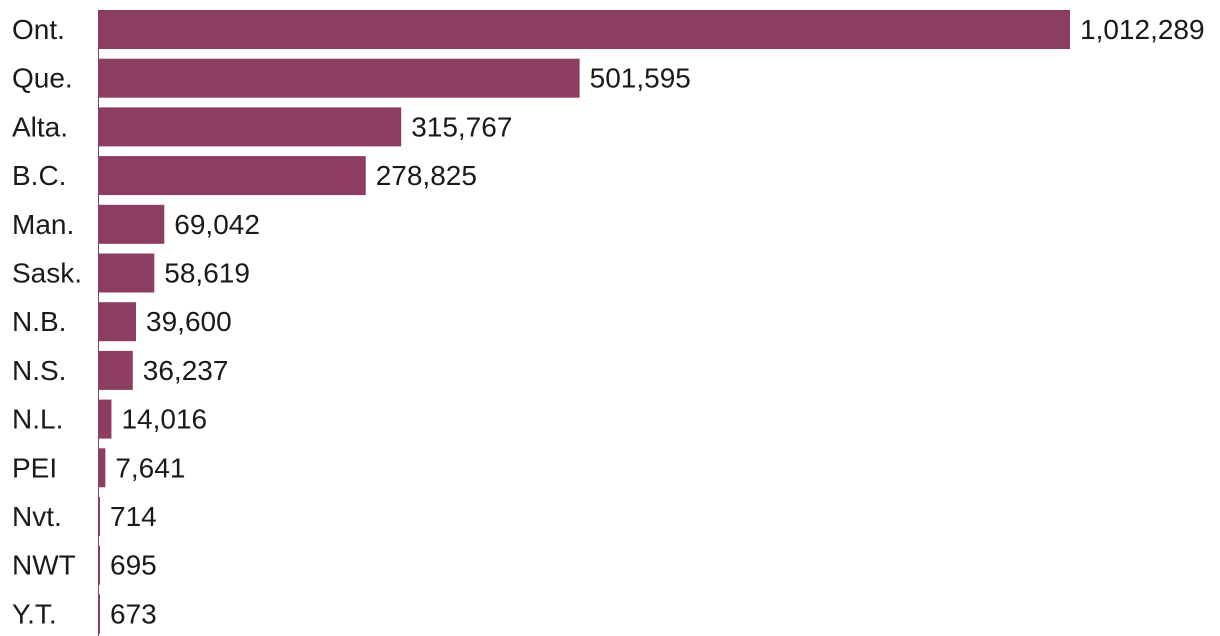  Describe the element at coordinates (189, 321) in the screenshot. I see `value-label: 39,600` at that location.